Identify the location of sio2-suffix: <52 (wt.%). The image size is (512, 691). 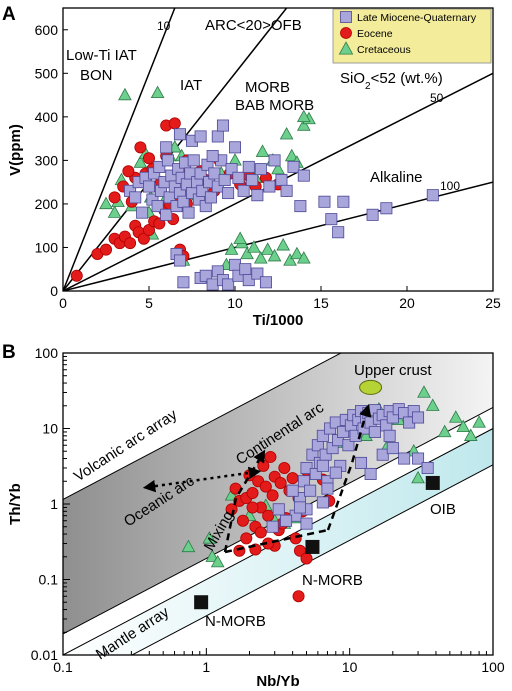
(407, 78).